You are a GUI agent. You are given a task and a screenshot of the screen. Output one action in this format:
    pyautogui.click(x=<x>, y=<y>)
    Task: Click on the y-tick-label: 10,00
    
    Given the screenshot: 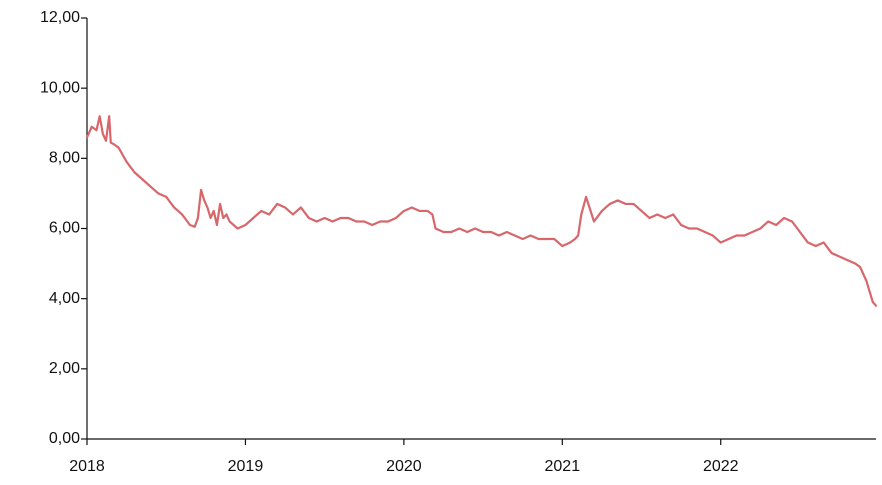 What is the action you would take?
    pyautogui.click(x=60, y=87)
    